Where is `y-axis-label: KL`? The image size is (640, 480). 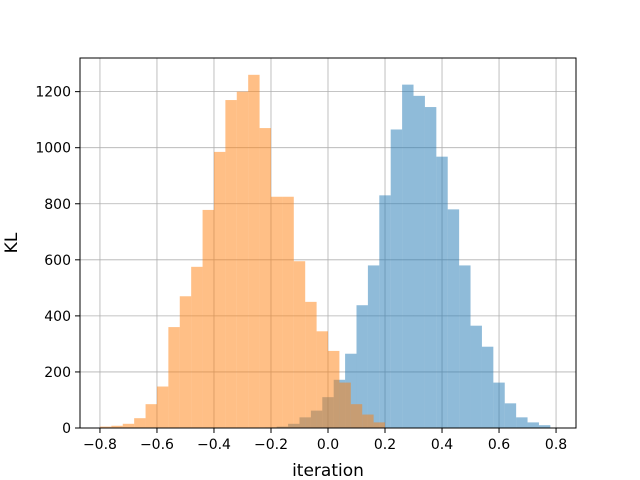 y-axis-label: KL is located at coordinates (12, 242).